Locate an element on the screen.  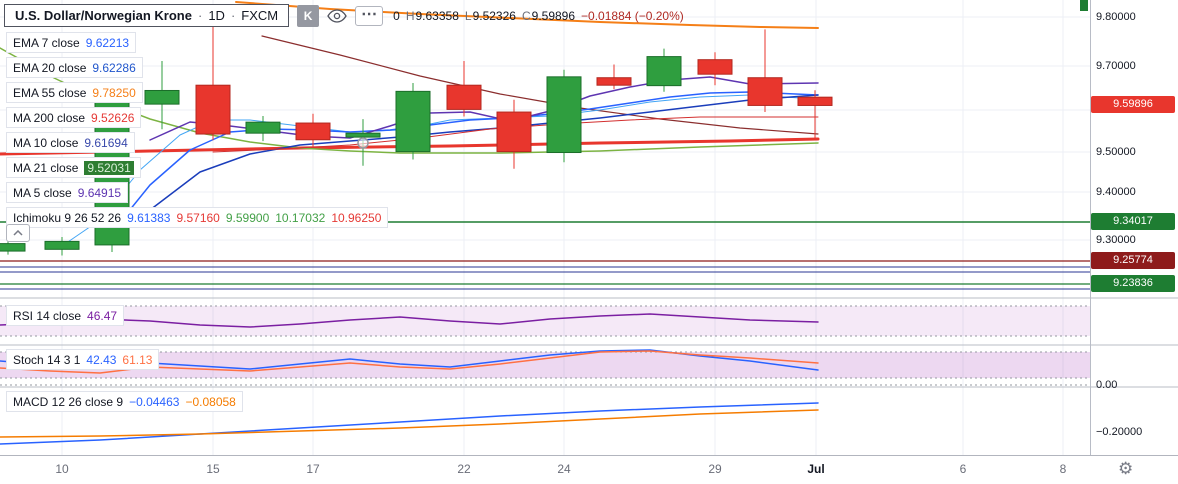
legend-label: MA 5 close is located at coordinates (42, 192).